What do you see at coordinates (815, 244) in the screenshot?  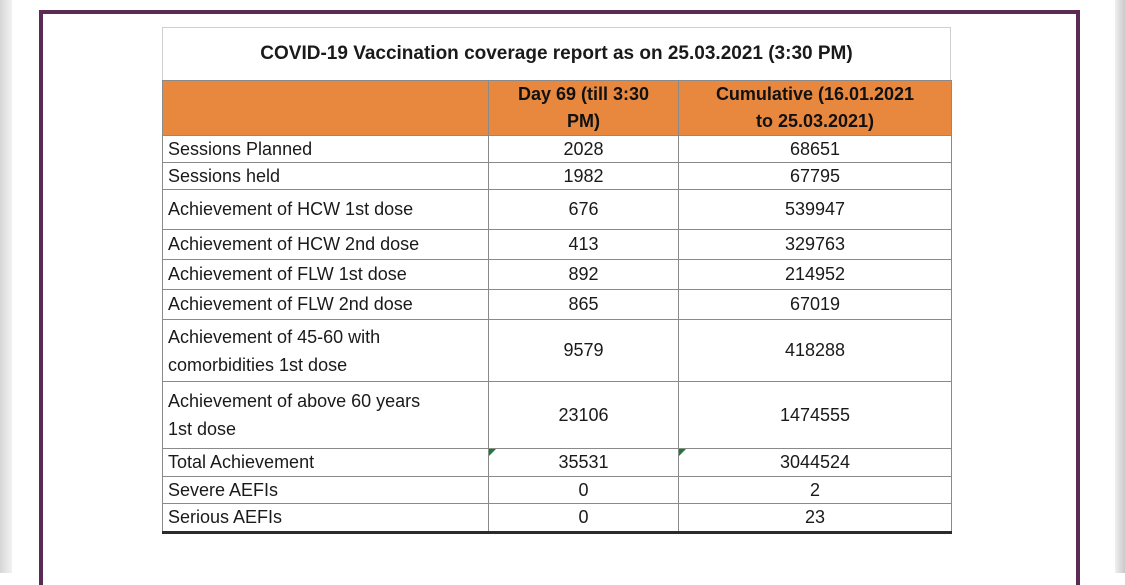 I see `cumulative-value: 329763` at bounding box center [815, 244].